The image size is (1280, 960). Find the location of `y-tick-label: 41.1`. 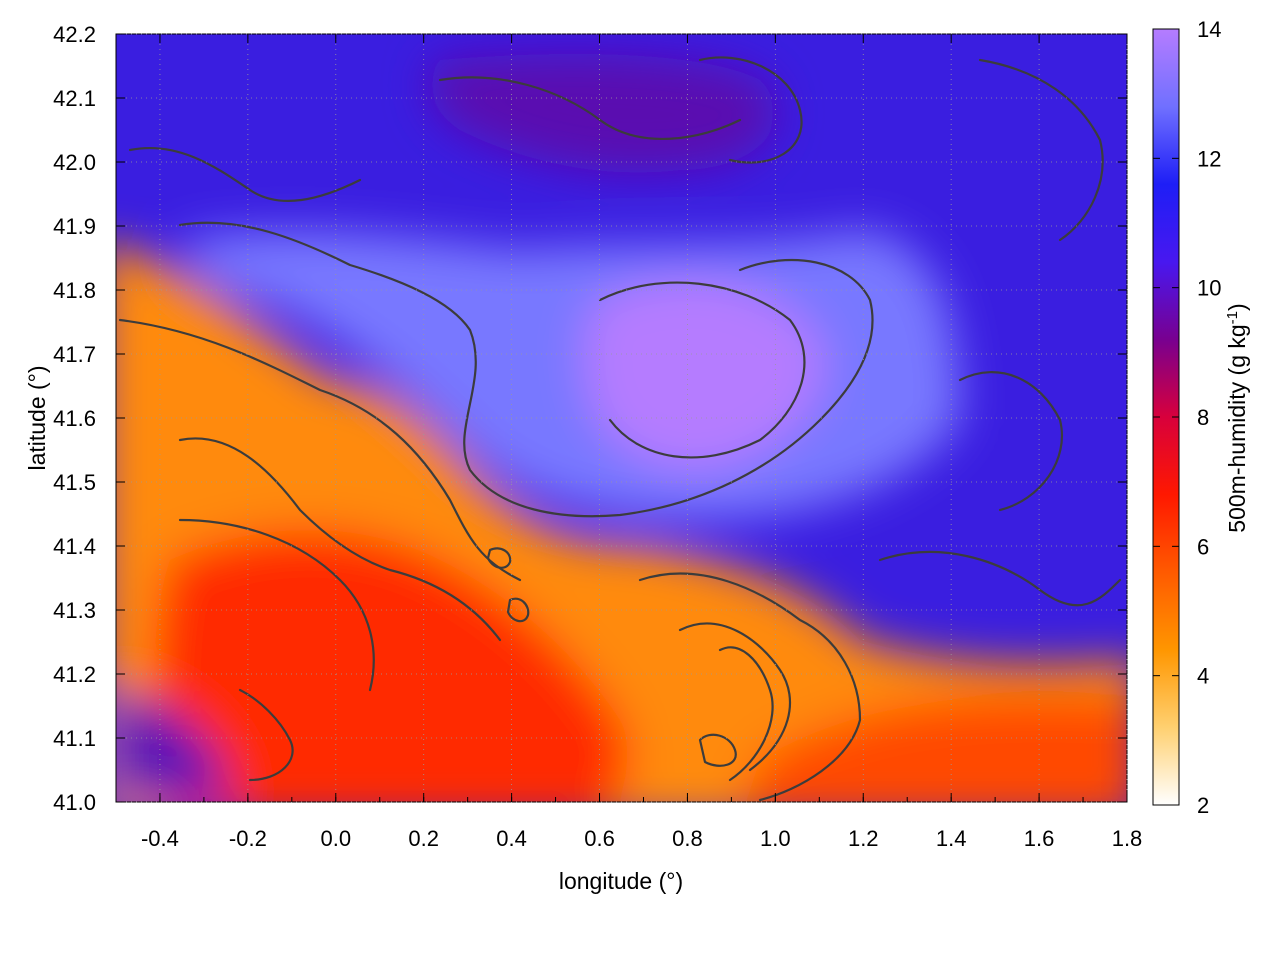

y-tick-label: 41.1 is located at coordinates (74, 738).